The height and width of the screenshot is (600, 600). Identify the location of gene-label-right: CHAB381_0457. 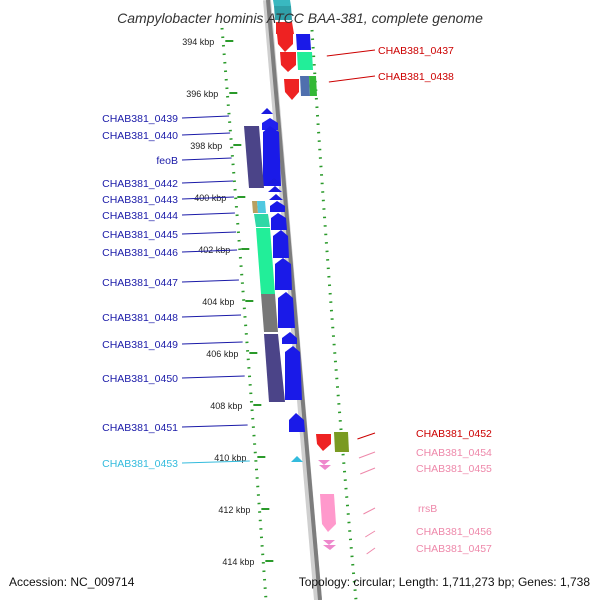
(454, 549).